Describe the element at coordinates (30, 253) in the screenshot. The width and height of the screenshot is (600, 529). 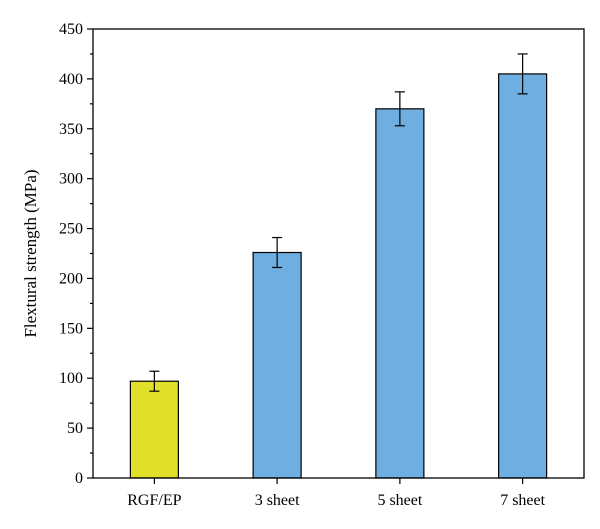
I see `y-axis-title: Flextural strength (MPa)` at that location.